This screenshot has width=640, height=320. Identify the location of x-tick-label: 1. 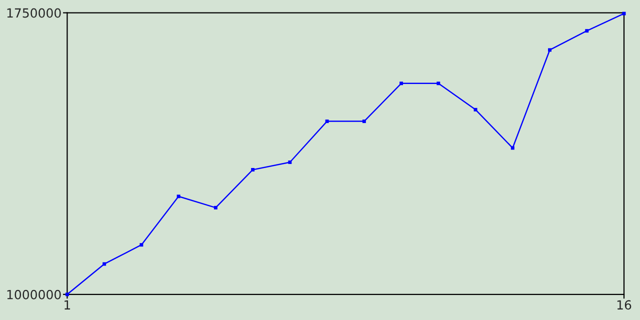
(67, 305).